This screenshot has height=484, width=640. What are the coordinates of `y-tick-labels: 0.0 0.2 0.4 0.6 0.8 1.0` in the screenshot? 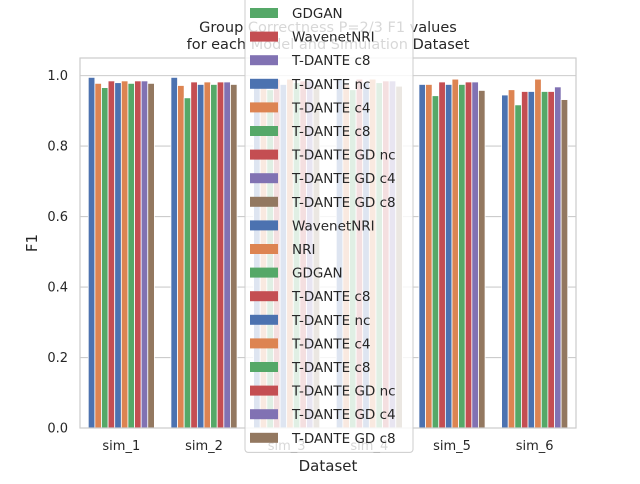 It's located at (57, 252).